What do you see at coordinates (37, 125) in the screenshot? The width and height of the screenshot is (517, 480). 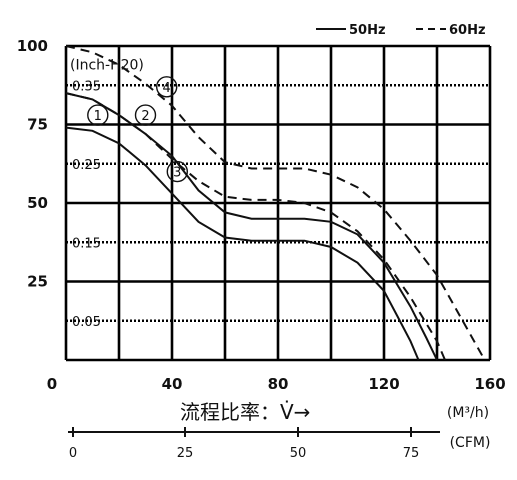 I see `y-tick-label: 75` at bounding box center [37, 125].